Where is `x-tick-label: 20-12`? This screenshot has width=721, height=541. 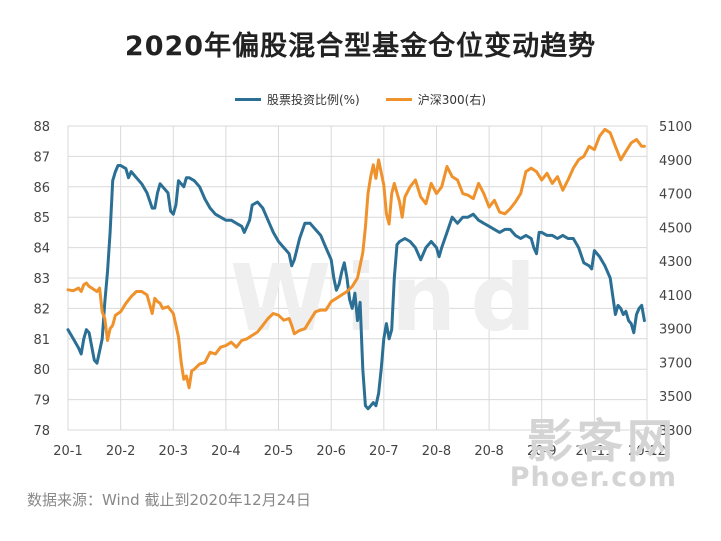
x-tick-label: 20-12 is located at coordinates (647, 451).